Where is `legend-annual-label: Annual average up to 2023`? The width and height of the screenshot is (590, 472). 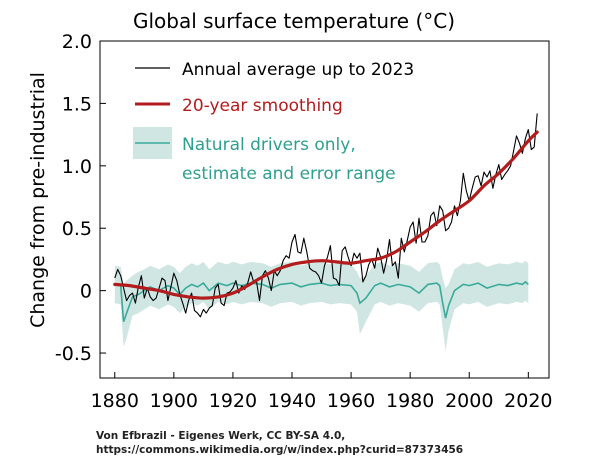 legend-annual-label: Annual average up to 2023 is located at coordinates (298, 70).